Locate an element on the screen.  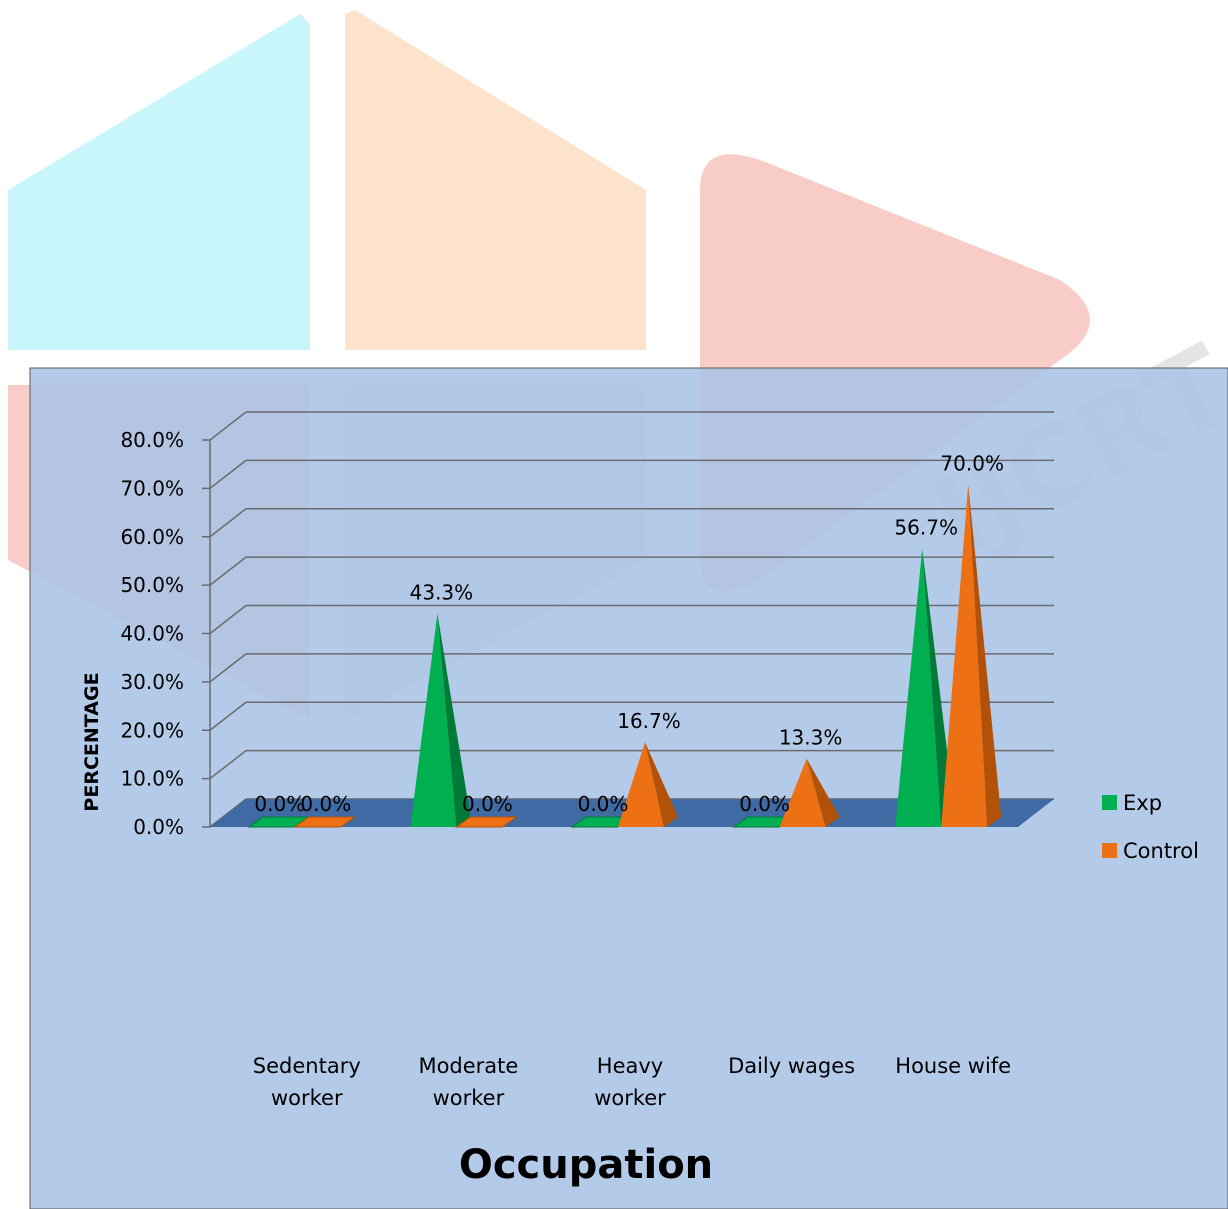
legend: Exp Control is located at coordinates (1150, 827).